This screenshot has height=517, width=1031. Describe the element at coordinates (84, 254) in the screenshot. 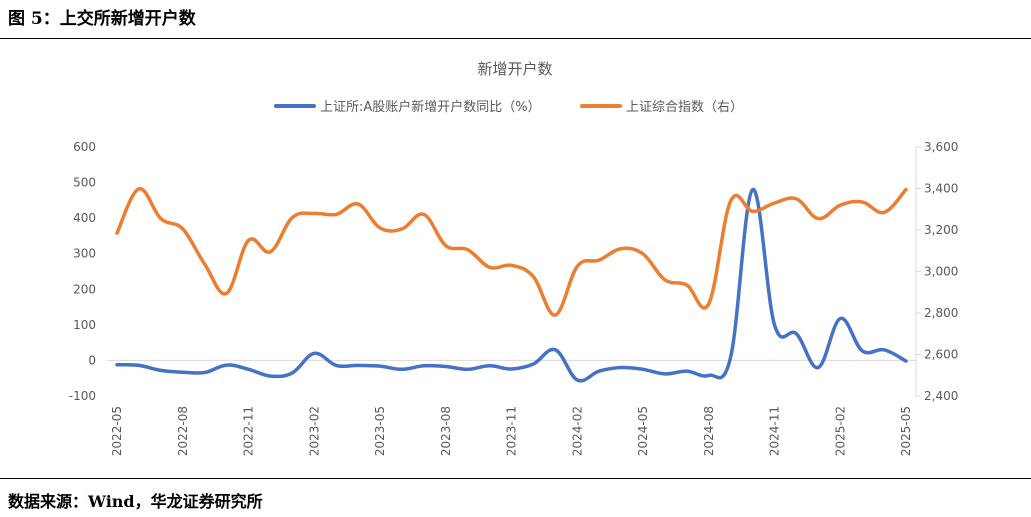

I see `left-tick-label: 300` at that location.